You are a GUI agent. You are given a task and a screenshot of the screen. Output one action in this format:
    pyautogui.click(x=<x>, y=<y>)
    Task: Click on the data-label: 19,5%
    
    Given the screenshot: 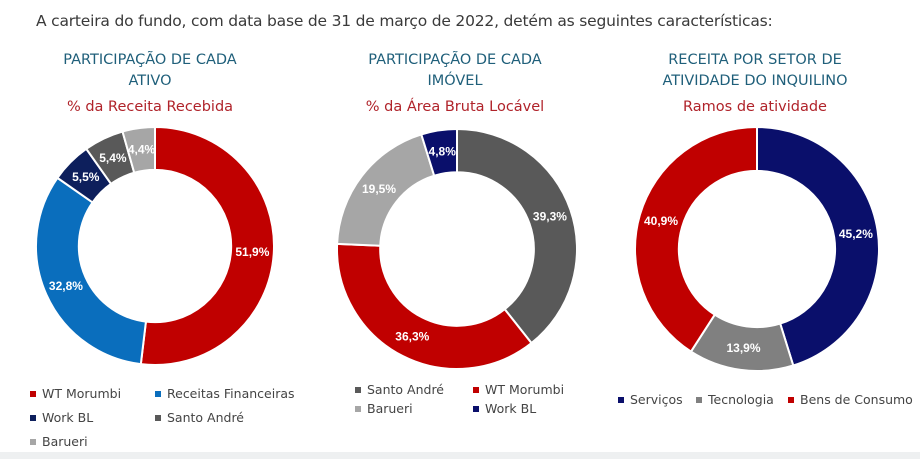 What is the action you would take?
    pyautogui.click(x=379, y=189)
    